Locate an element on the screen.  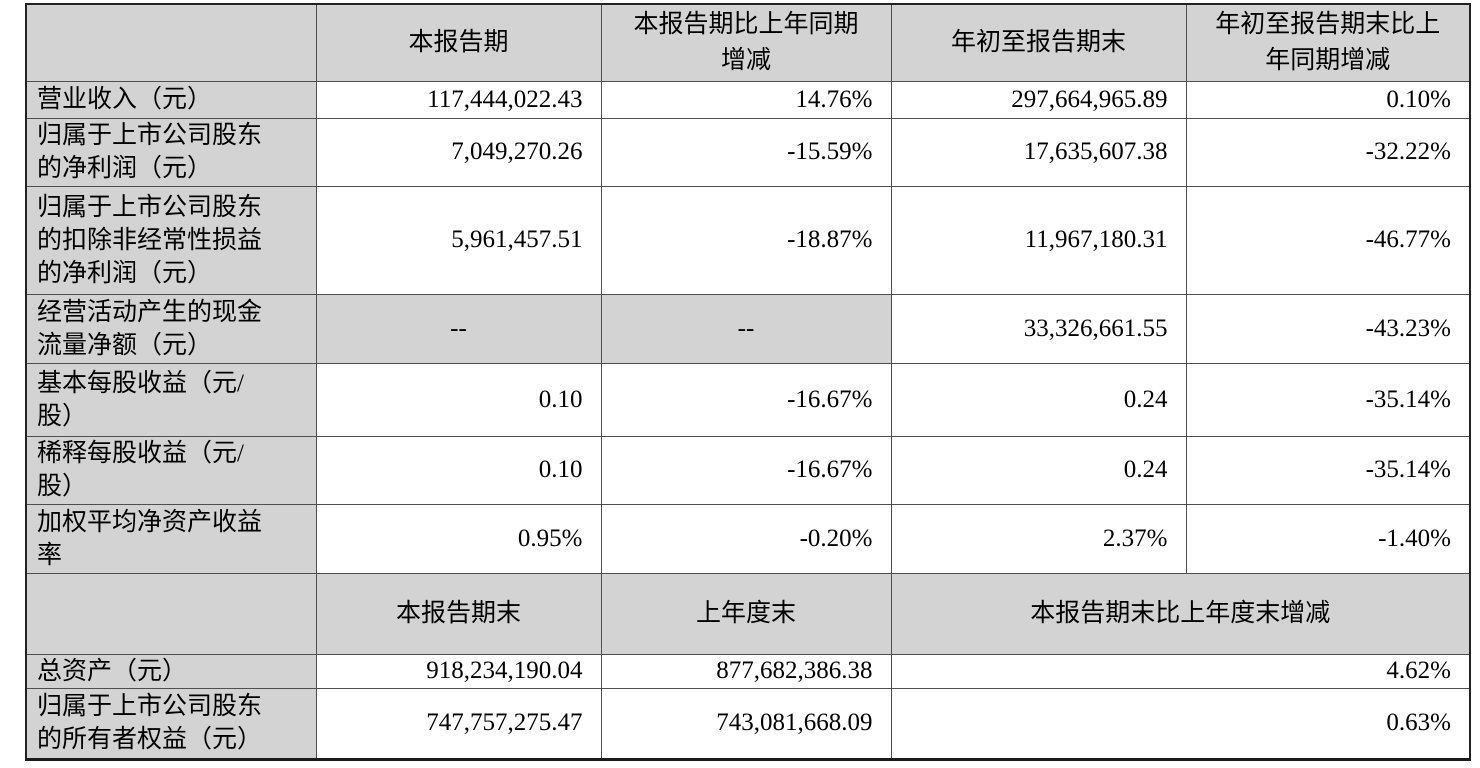
header-ytd-yoy: 年初至报告期末比上 年同期增减 is located at coordinates (1328, 42).